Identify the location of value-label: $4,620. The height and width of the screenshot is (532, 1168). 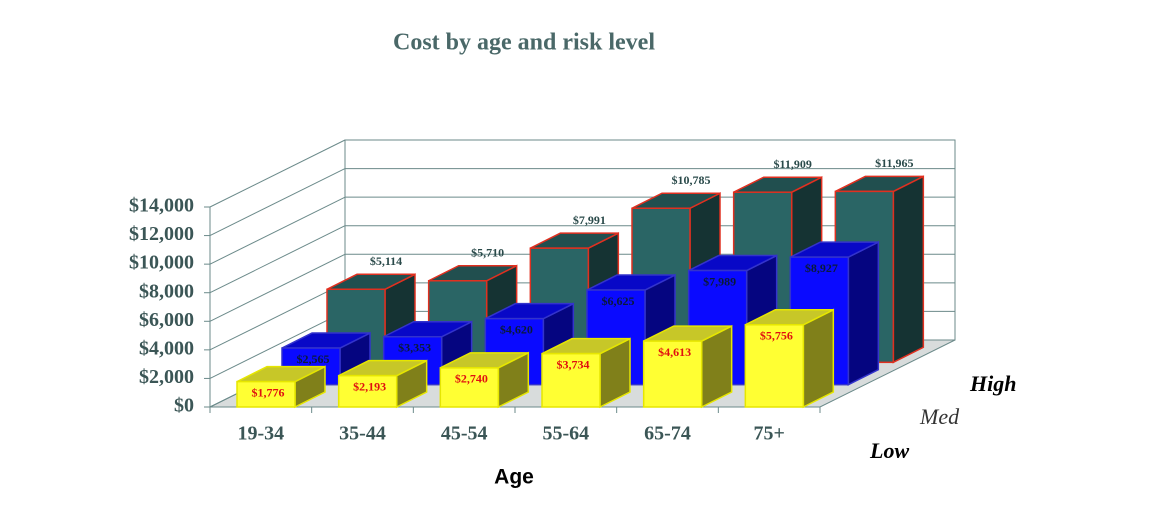
(516, 329).